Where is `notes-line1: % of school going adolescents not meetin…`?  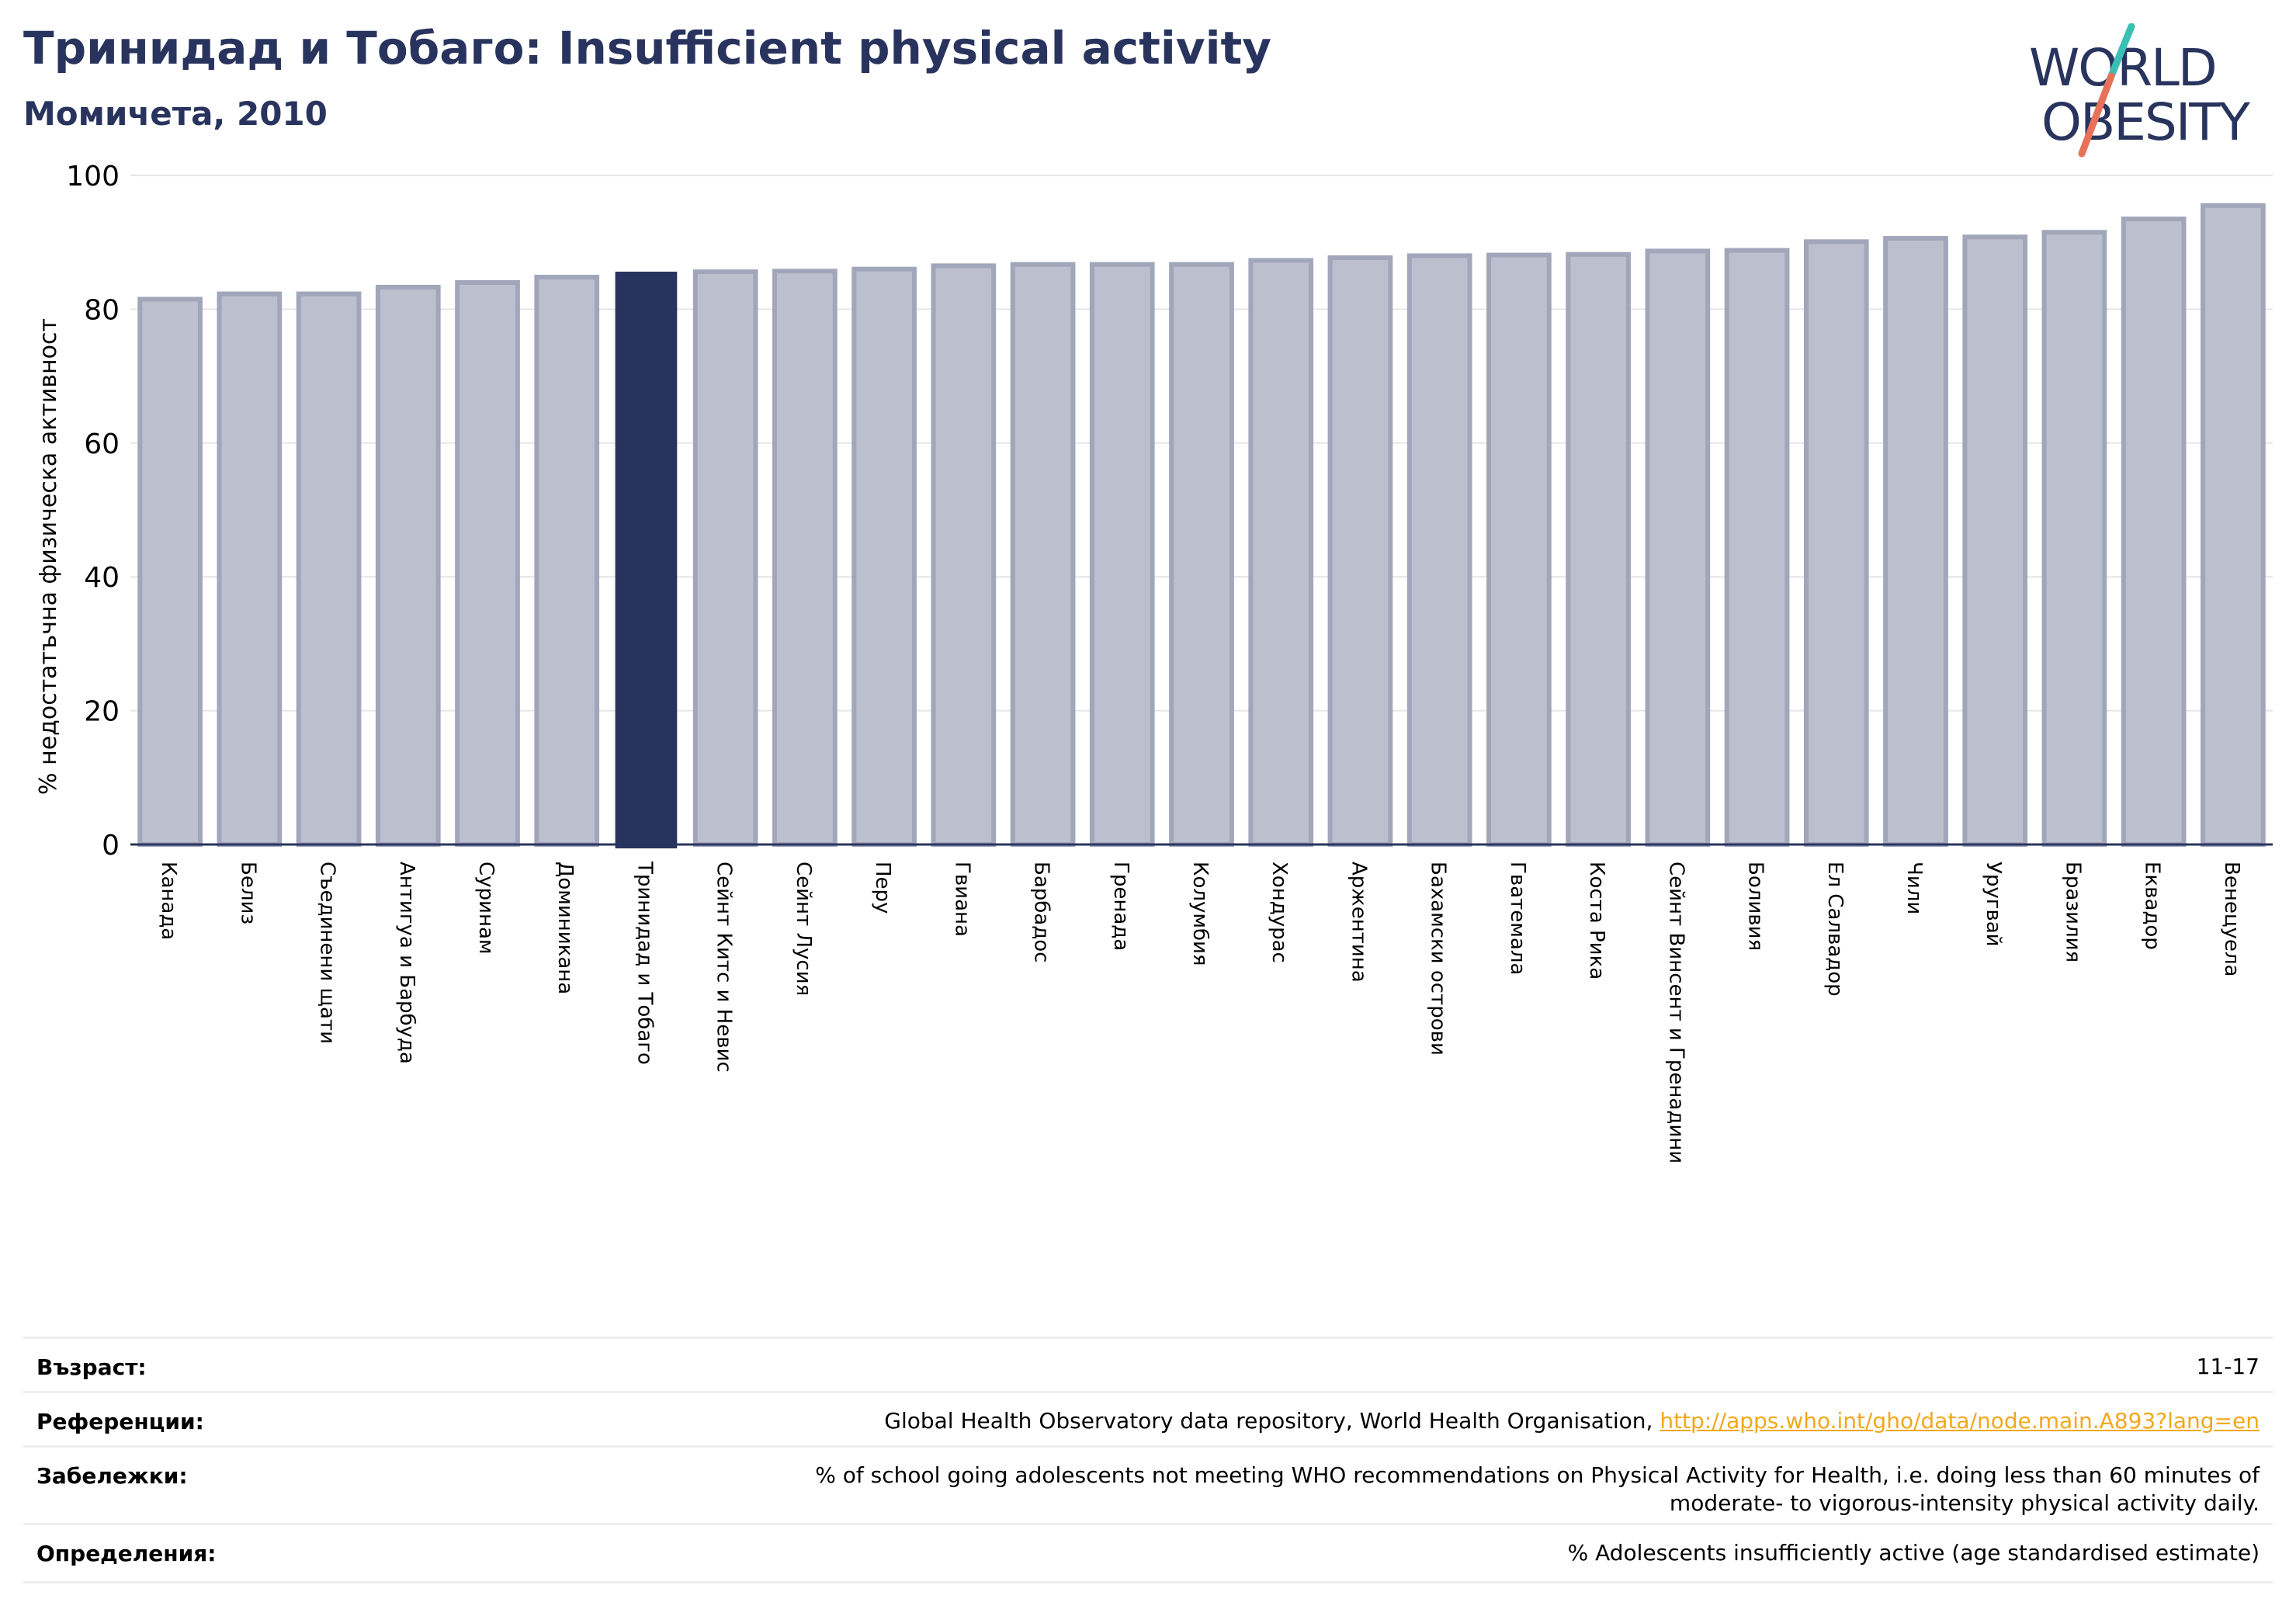
notes-line1: % of school going adolescents not meetin… is located at coordinates (1537, 1475).